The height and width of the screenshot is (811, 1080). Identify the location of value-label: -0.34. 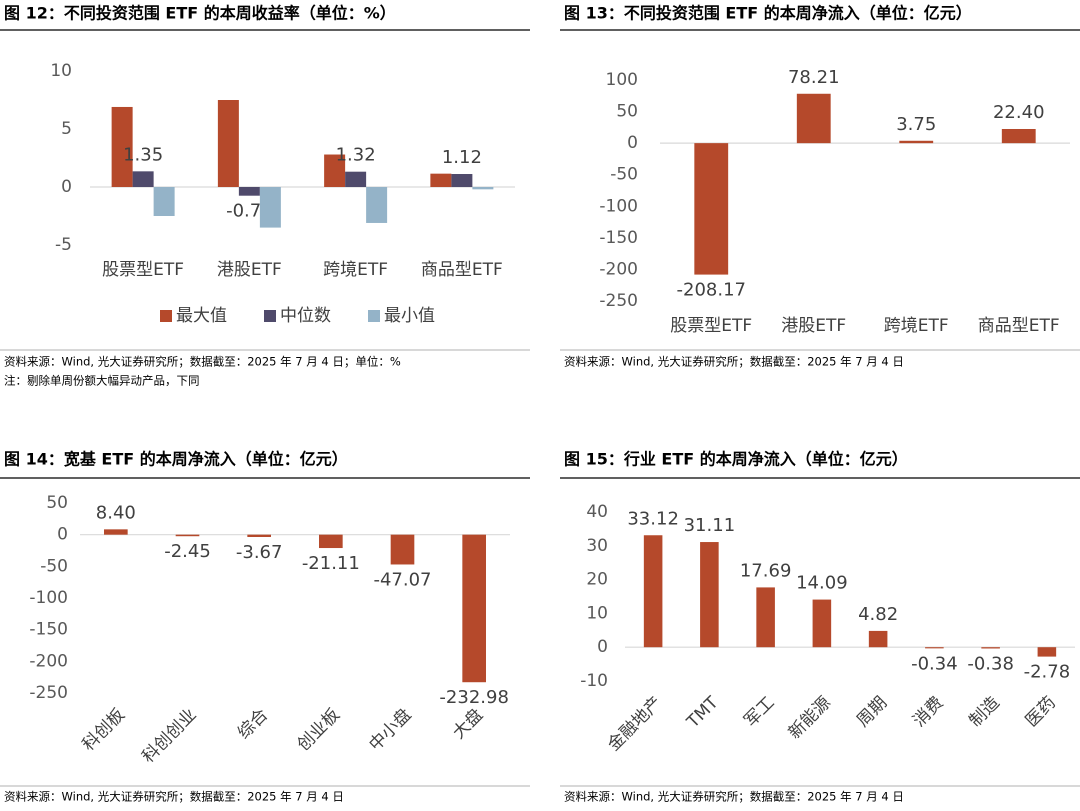
(934, 663).